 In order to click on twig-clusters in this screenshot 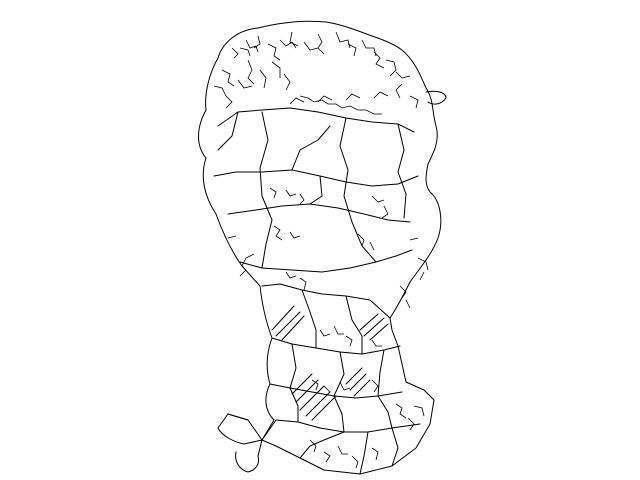, I will do `click(316, 73)`.